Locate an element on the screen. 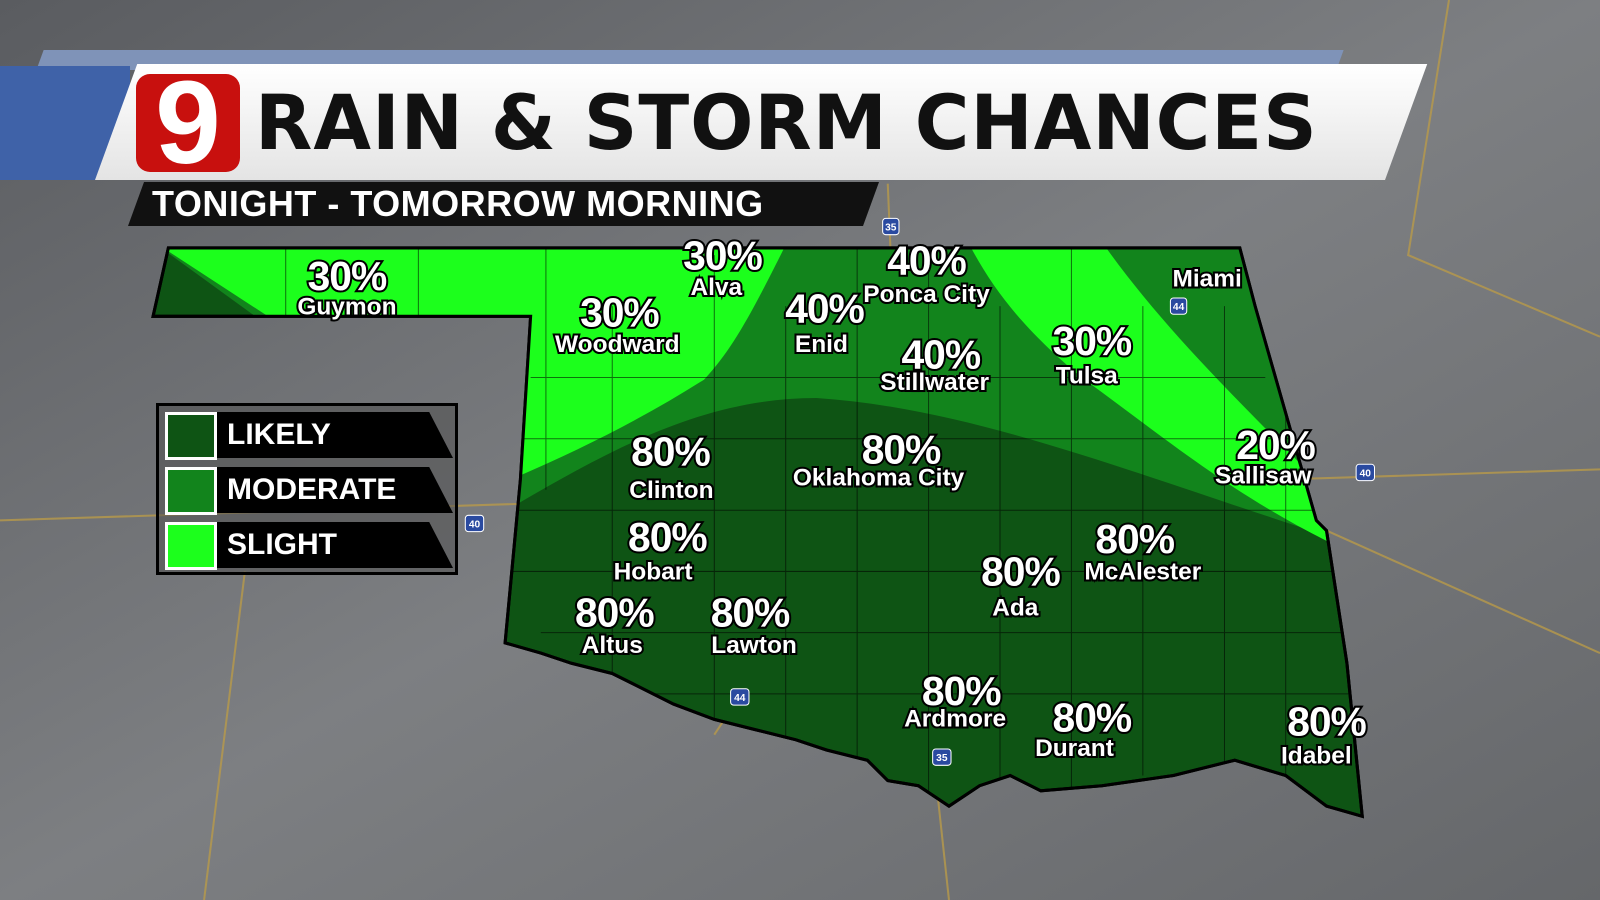 The width and height of the screenshot is (1600, 900). subtitle: TONIGHT - TOMORROW MORNING is located at coordinates (458, 203).